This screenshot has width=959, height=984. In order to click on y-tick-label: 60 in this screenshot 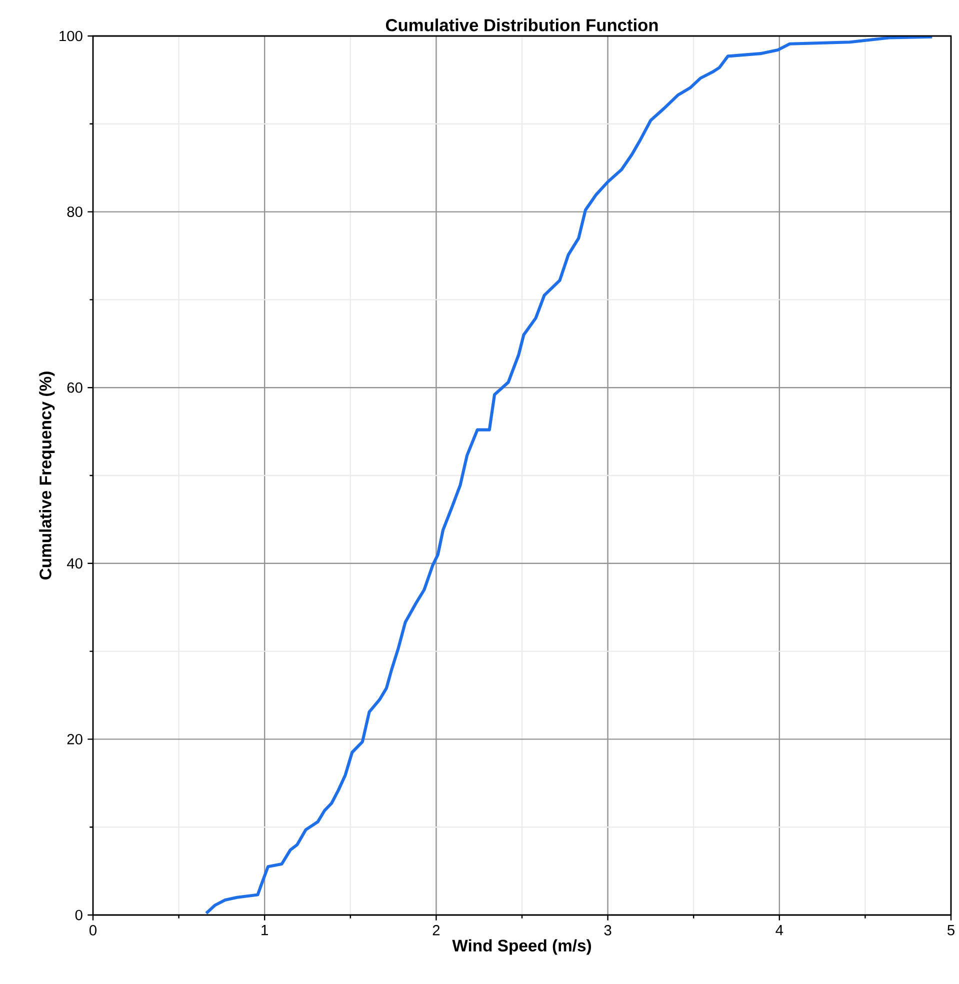, I will do `click(74, 387)`.